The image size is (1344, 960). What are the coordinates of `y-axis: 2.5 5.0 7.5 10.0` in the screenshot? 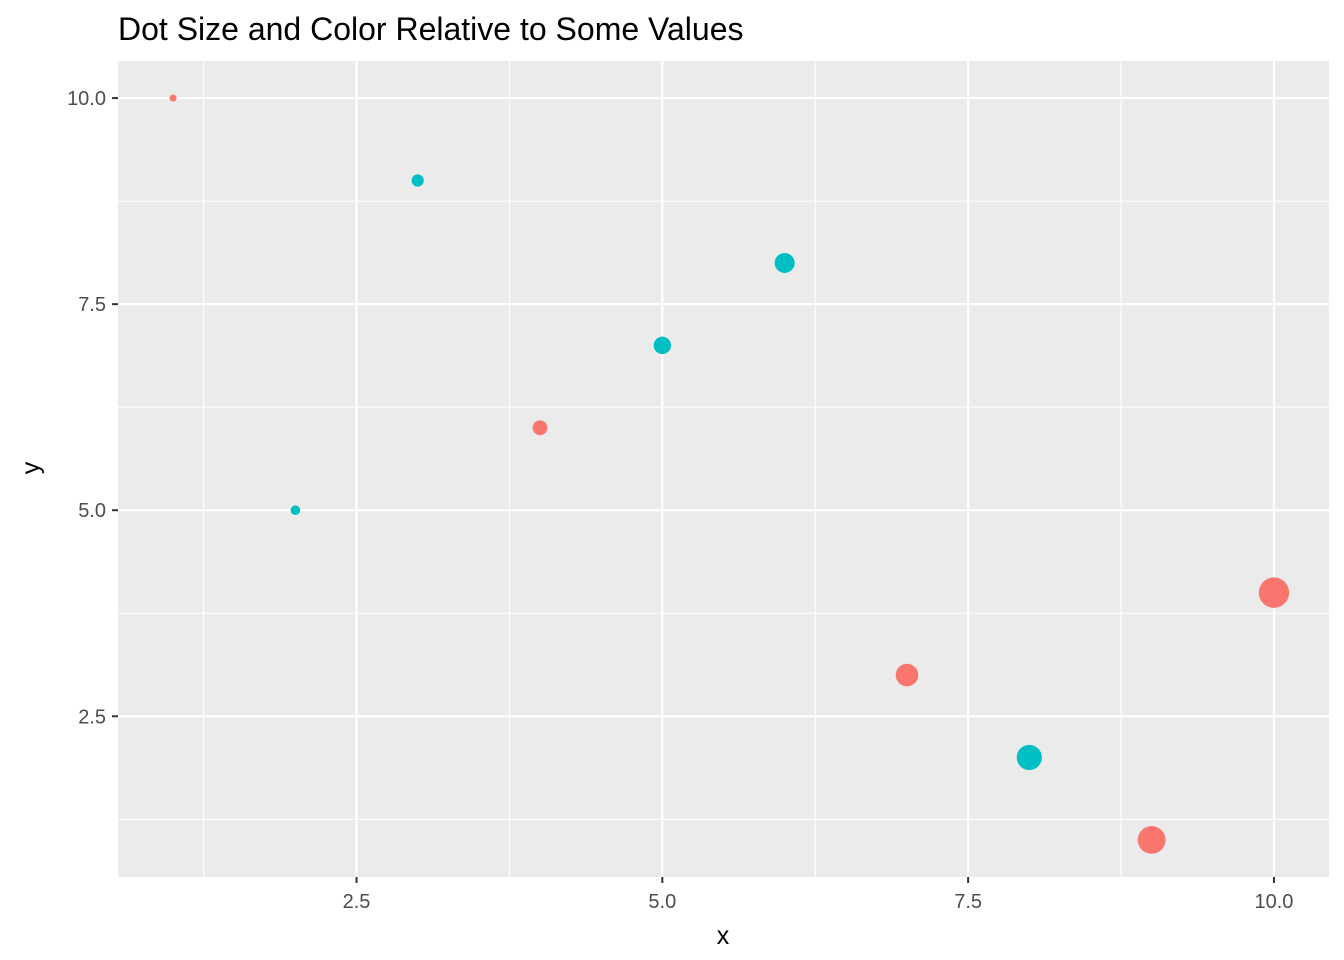 It's located at (92, 408).